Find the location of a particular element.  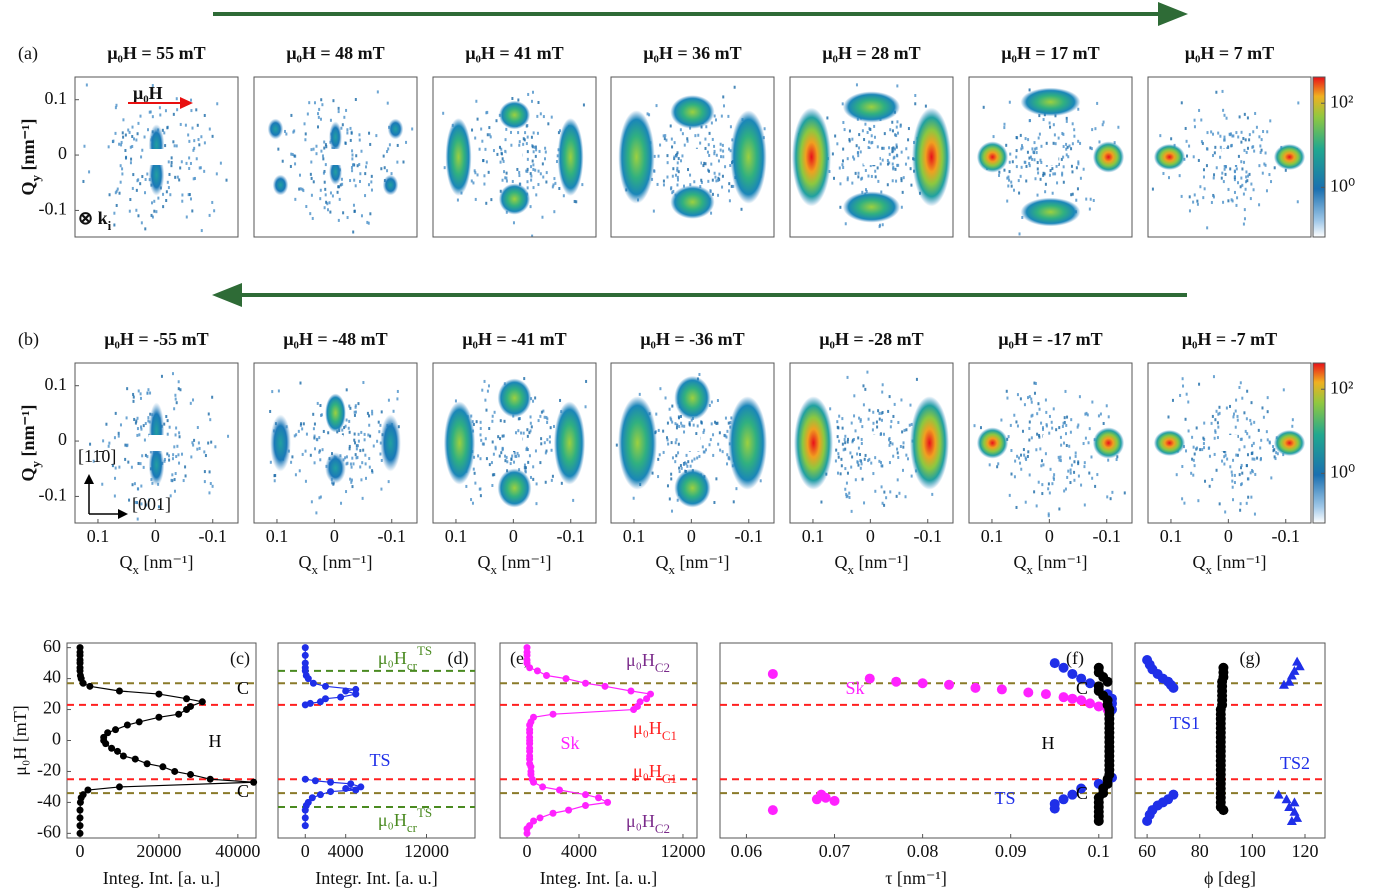

text-part: x is located at coordinates (1209, 569).